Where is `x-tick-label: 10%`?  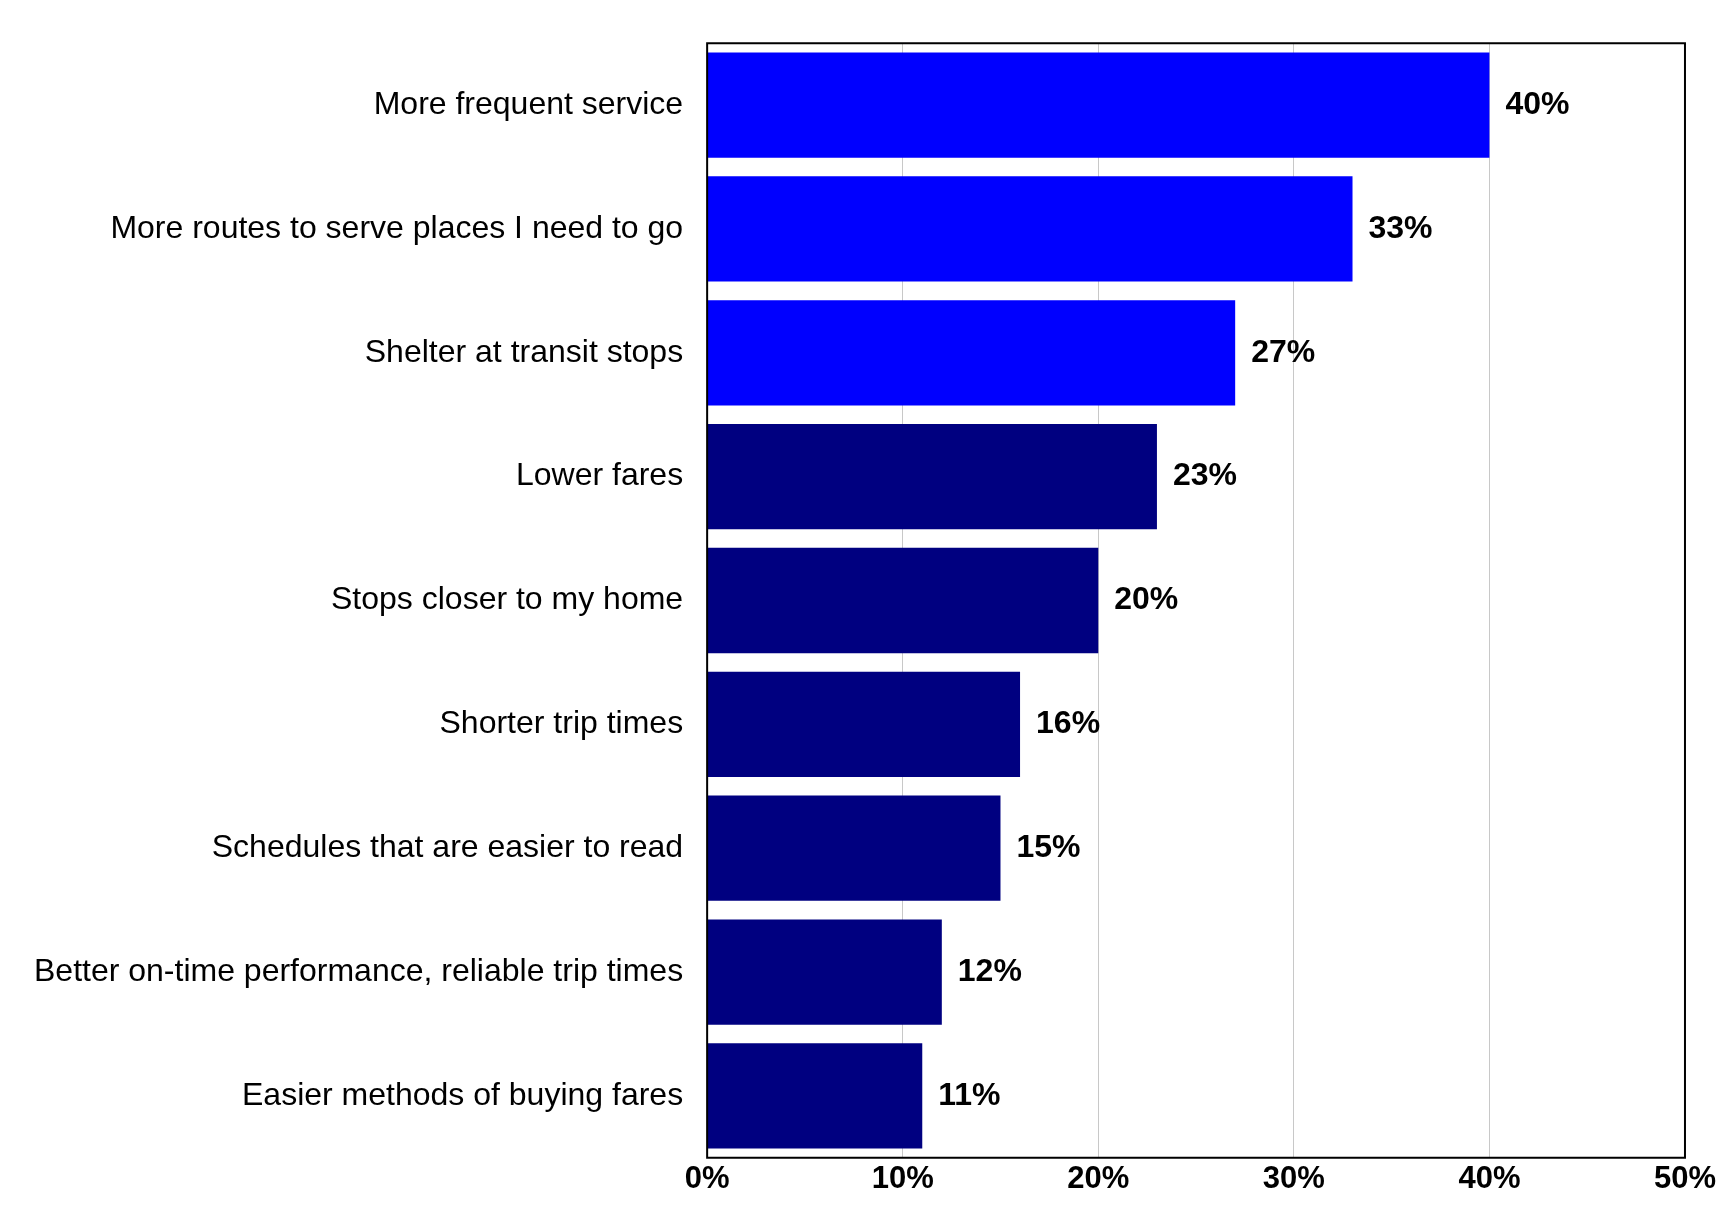 x-tick-label: 10% is located at coordinates (902, 1177).